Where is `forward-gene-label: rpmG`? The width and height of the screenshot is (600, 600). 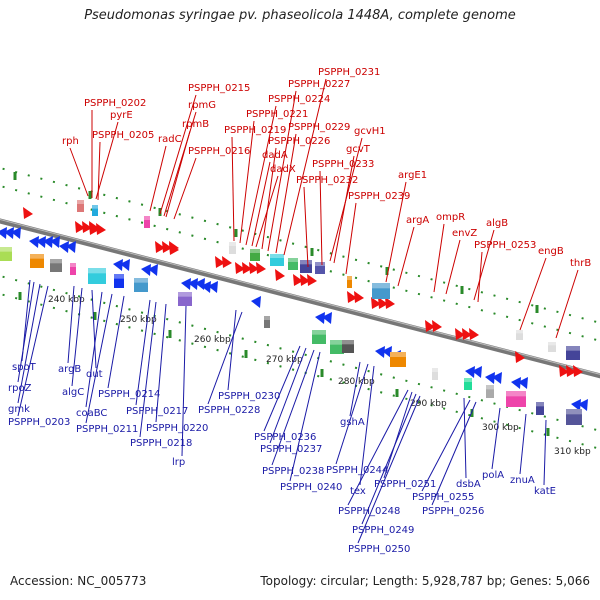 forward-gene-label: rpmG is located at coordinates (202, 105).